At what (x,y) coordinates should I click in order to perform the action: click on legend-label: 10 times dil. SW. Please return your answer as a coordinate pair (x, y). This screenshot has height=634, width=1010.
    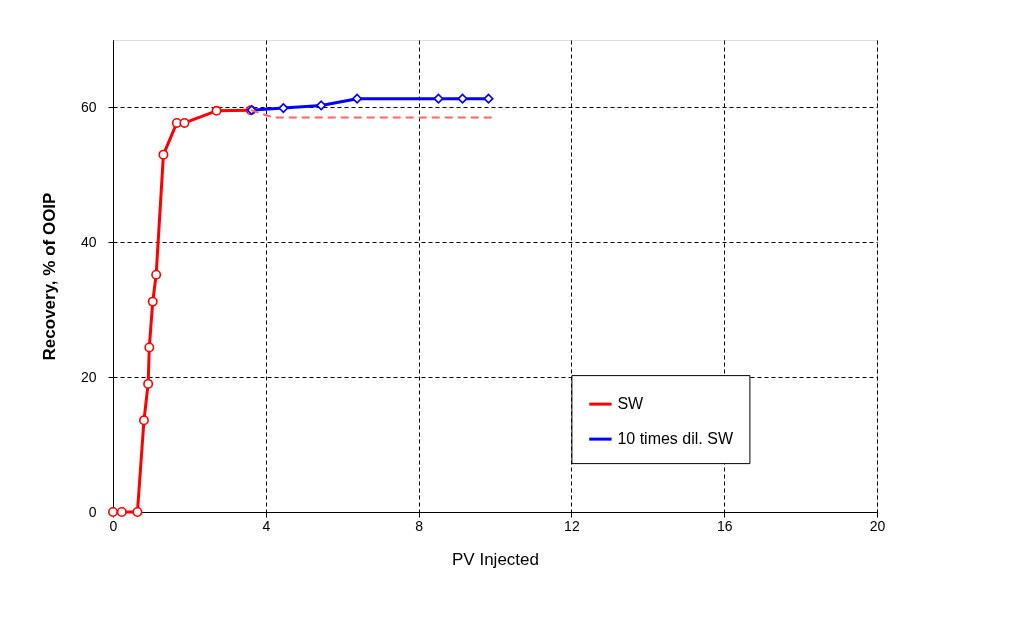
    Looking at the image, I should click on (675, 439).